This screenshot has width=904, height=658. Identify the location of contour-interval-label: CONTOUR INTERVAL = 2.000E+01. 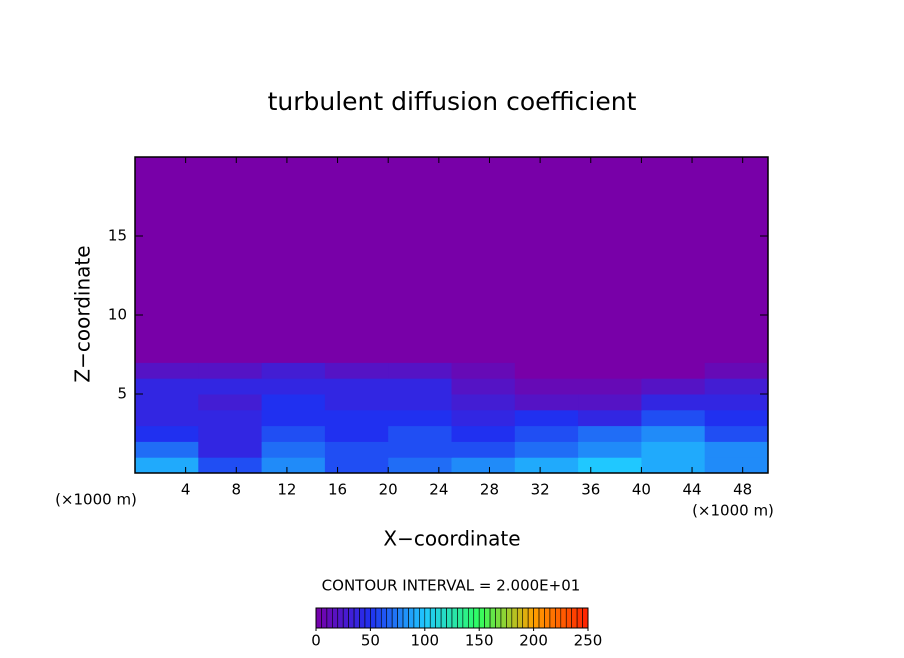
(451, 586).